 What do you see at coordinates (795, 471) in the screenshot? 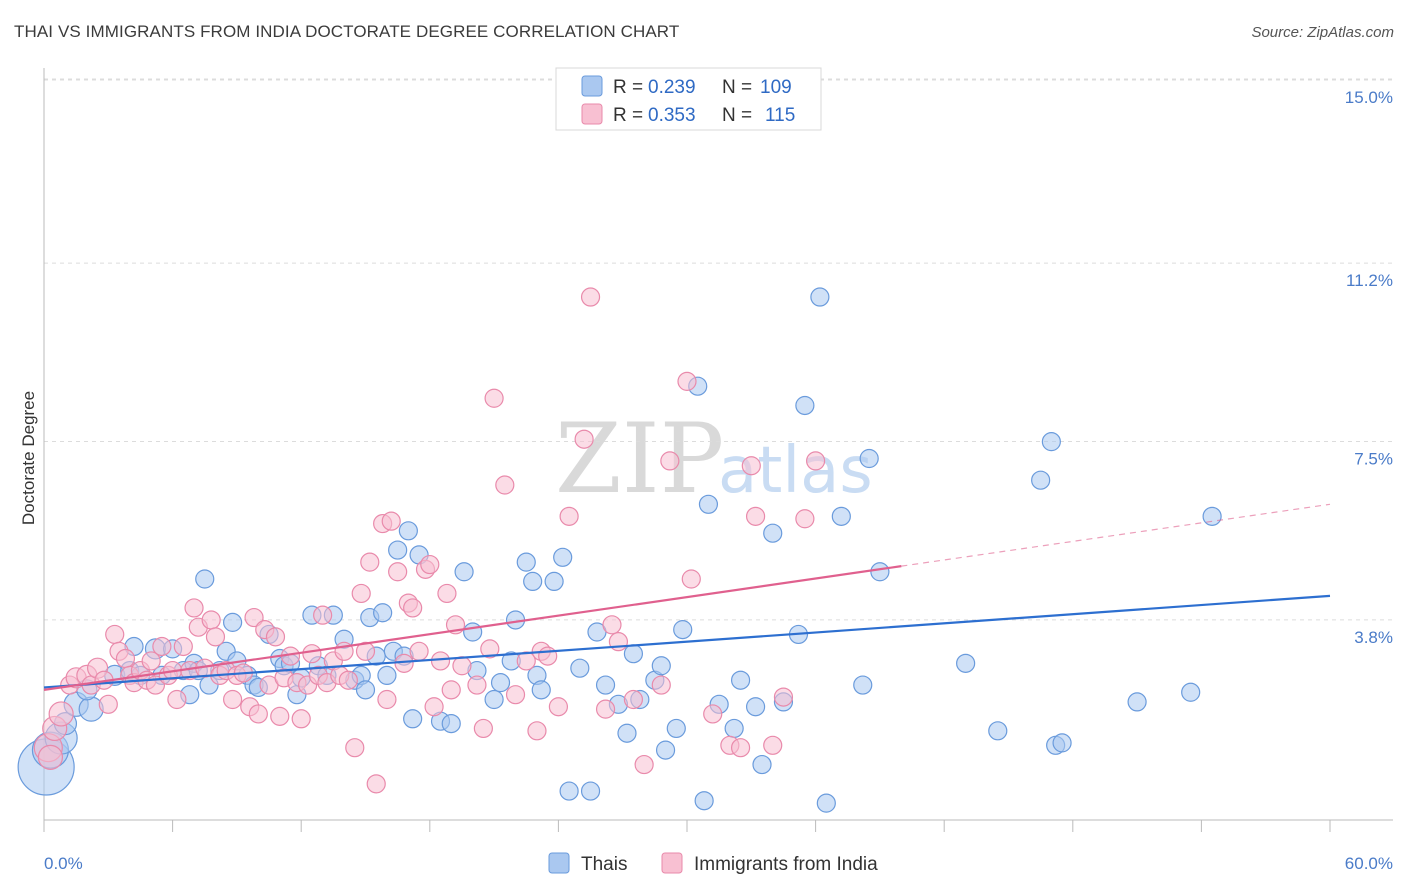
I see `watermark-atlas: atlas` at bounding box center [795, 471].